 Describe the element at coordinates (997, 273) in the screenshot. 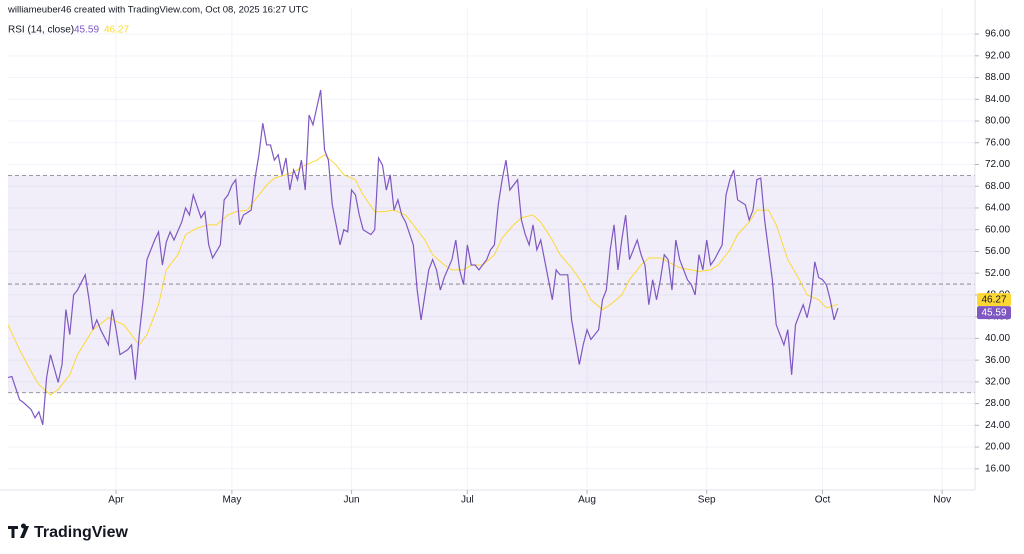

I see `y-tick-label: 52.00` at that location.